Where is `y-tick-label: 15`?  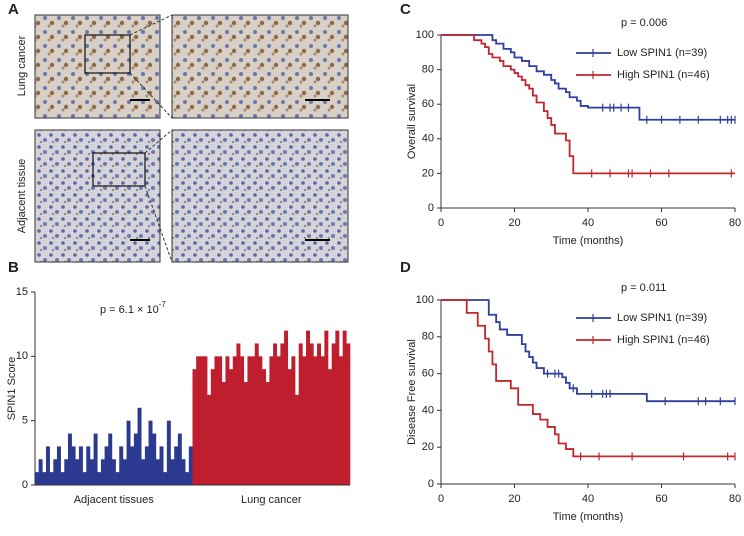
y-tick-label: 15 is located at coordinates (22, 292).